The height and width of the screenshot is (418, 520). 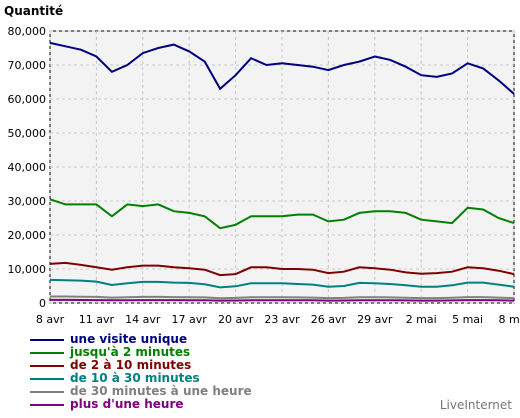 I want to click on legend-label: jusqu'à 2 minutes, so click(x=130, y=352).